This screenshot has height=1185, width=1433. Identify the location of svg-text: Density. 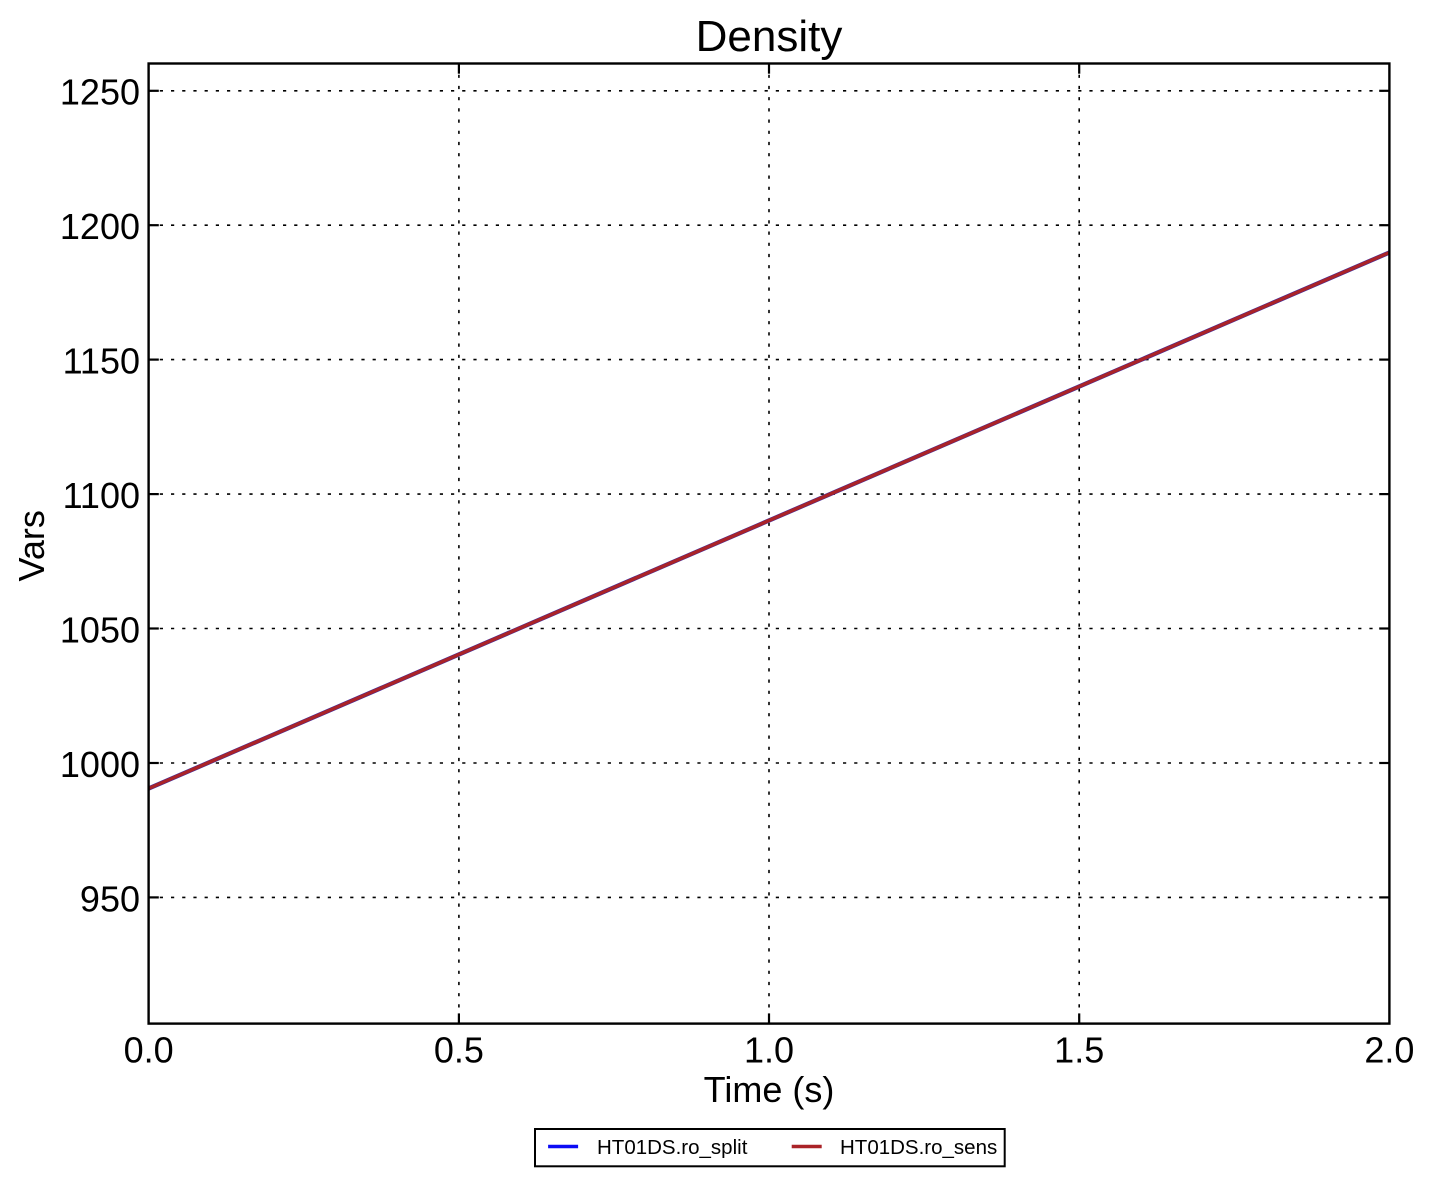
(769, 36).